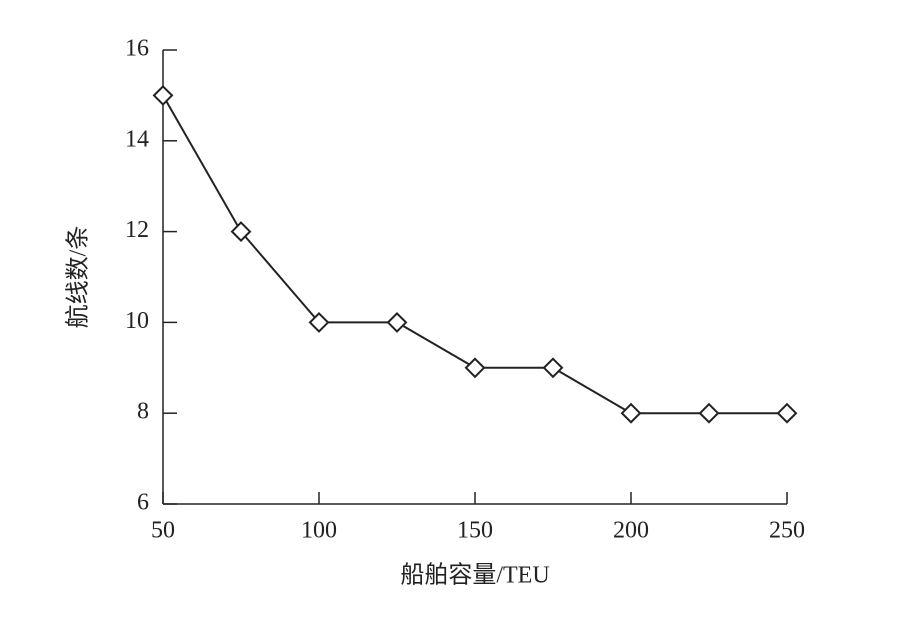  What do you see at coordinates (163, 531) in the screenshot?
I see `x-tick-label: 50` at bounding box center [163, 531].